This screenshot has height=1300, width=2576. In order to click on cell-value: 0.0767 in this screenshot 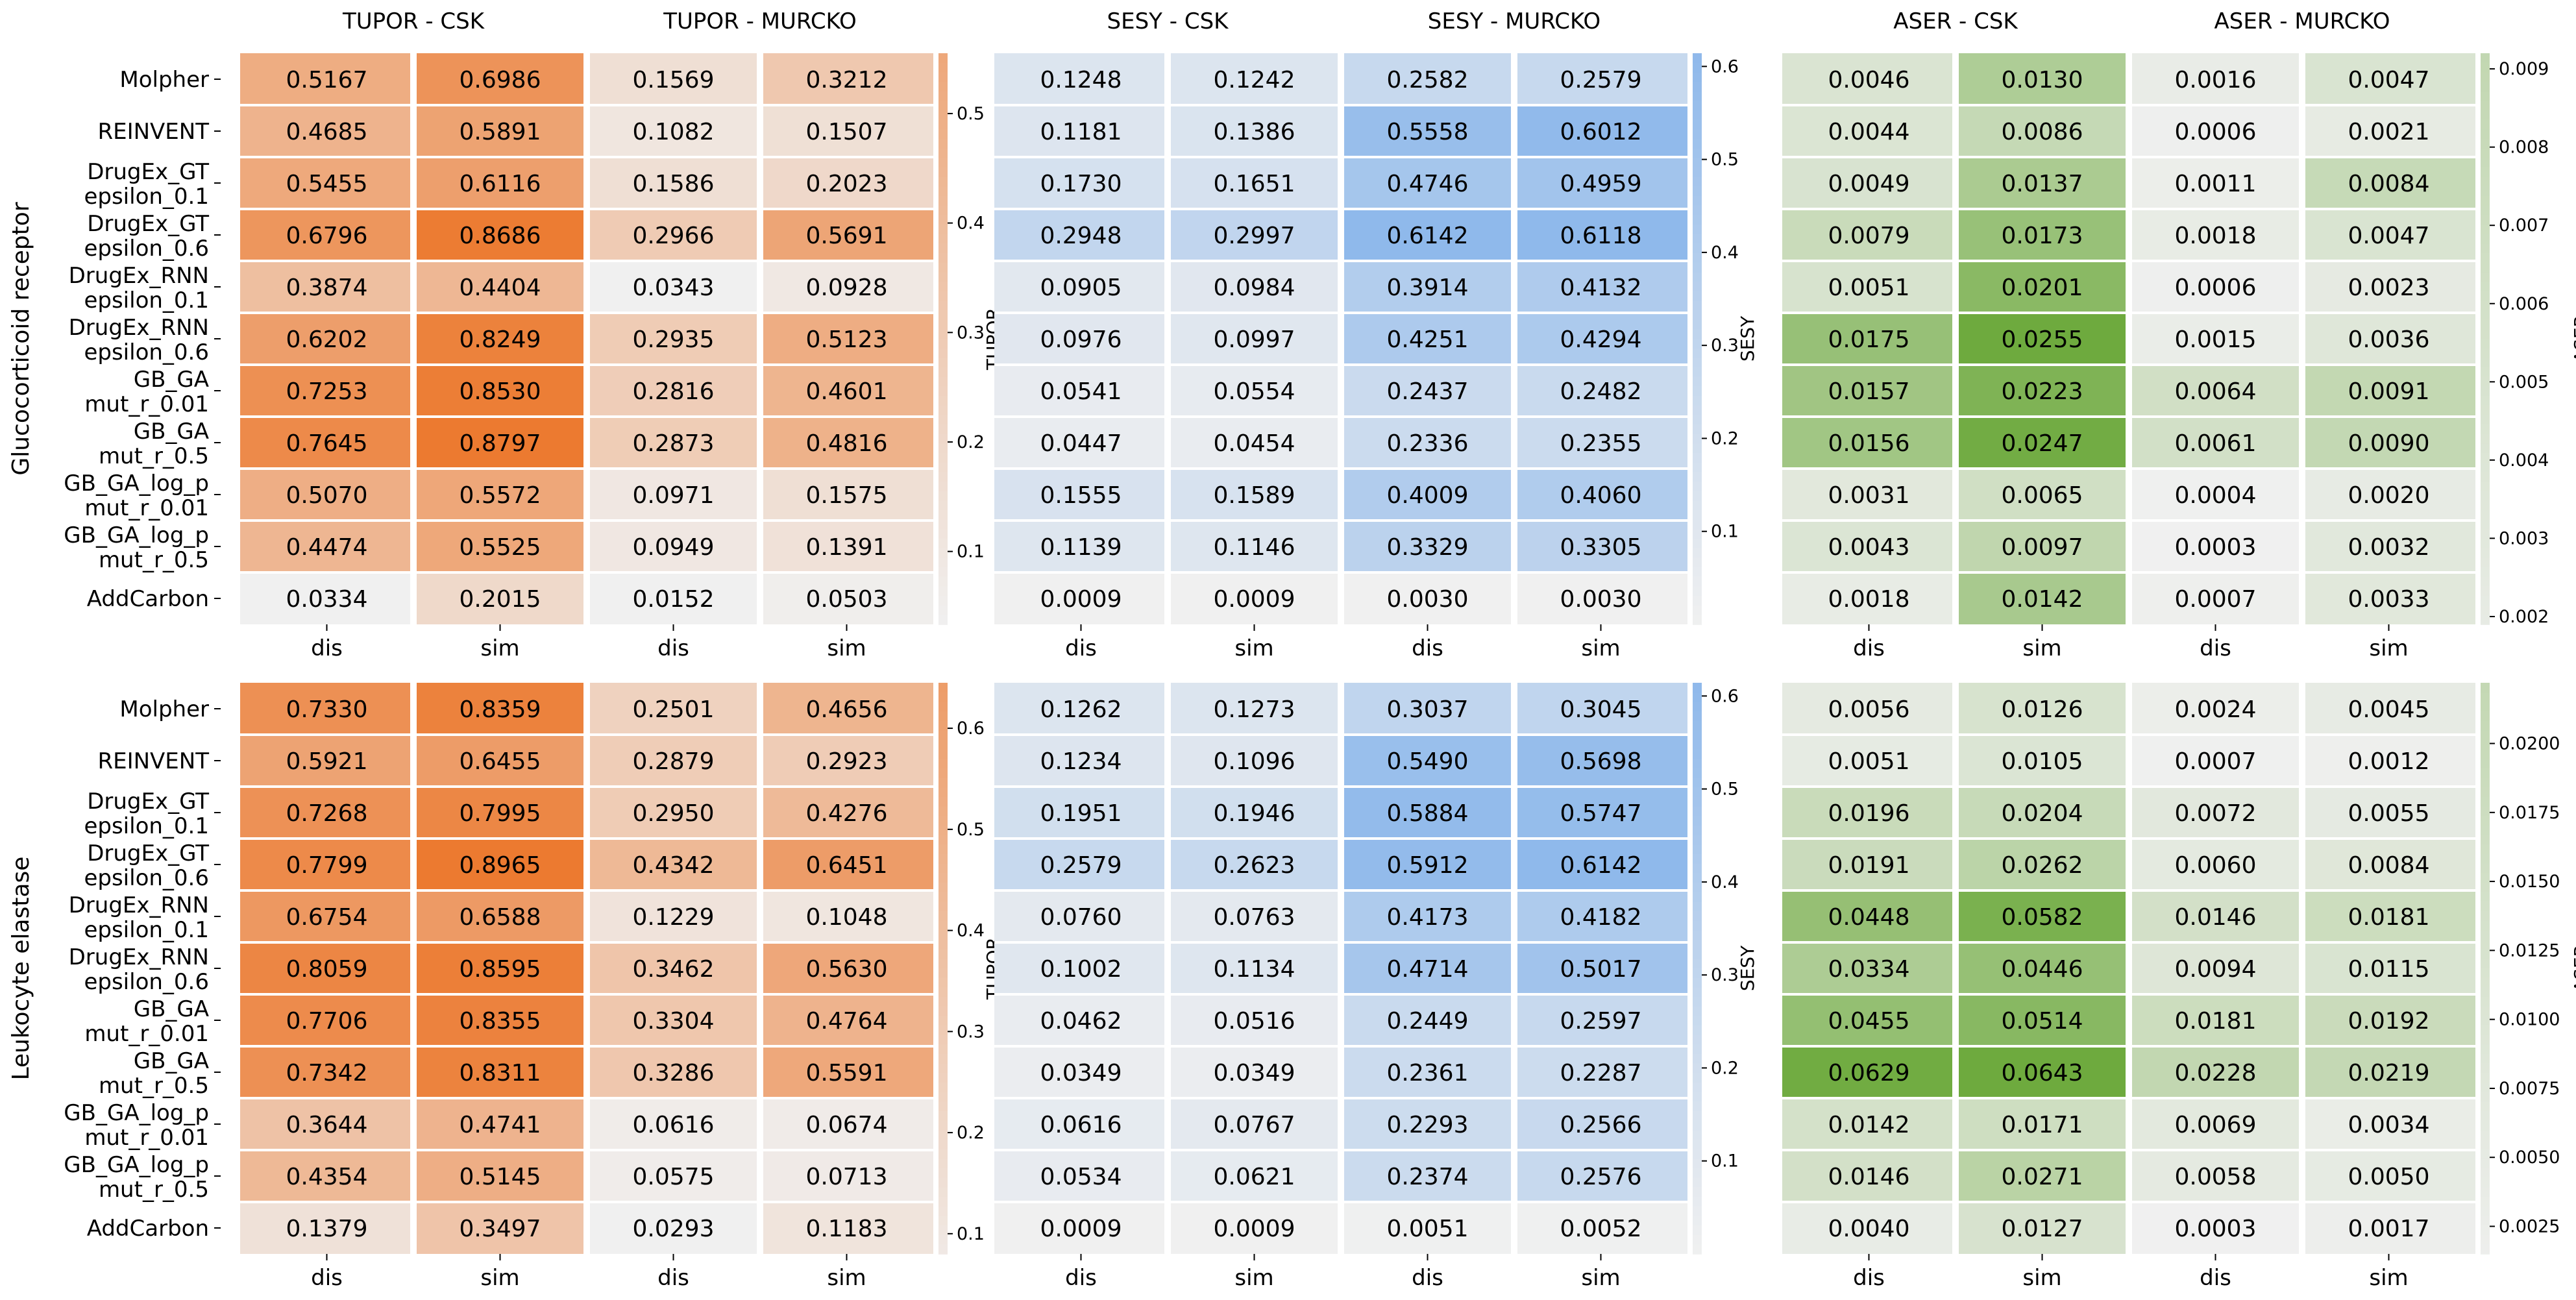, I will do `click(1254, 1125)`.